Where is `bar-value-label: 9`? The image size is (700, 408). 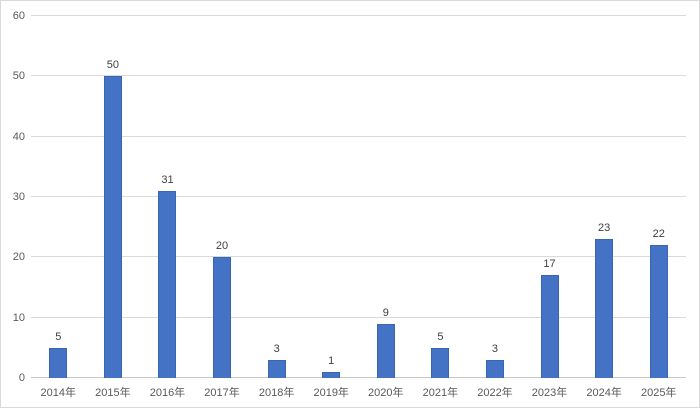 bar-value-label: 9 is located at coordinates (385, 312).